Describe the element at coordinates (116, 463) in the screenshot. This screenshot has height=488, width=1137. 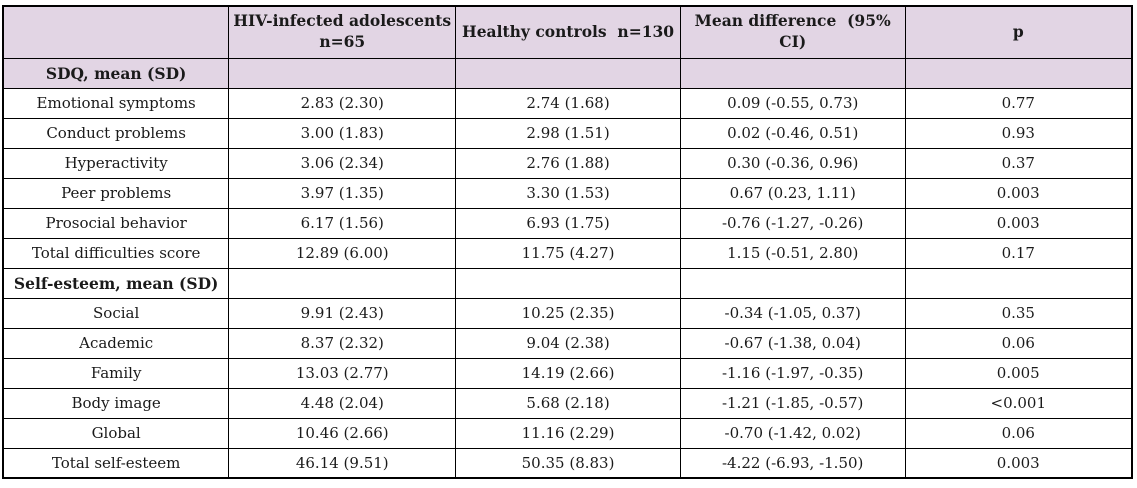
I see `row-label: Total self-esteem` at that location.